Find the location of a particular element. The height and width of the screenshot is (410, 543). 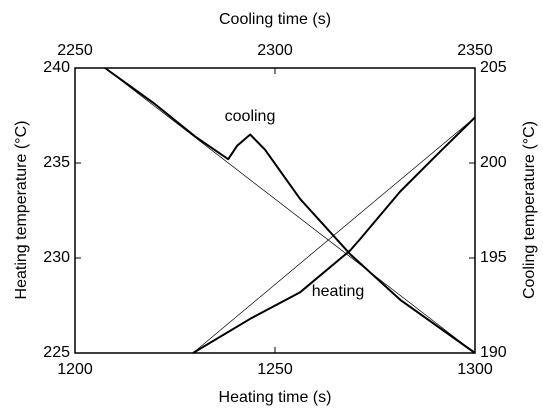

x2-axis-label: Cooling time (s) is located at coordinates (275, 19).